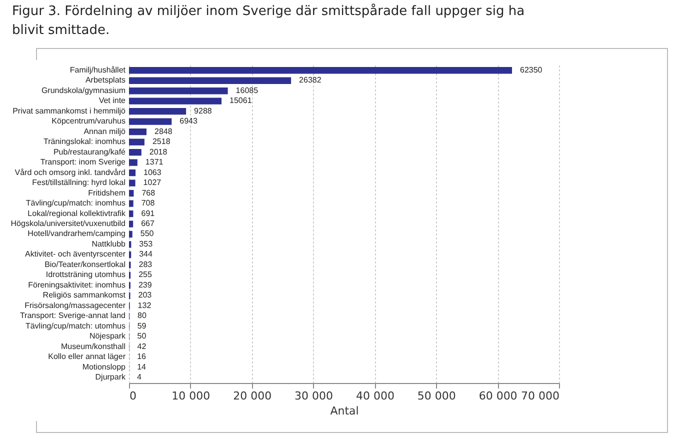  I want to click on data-label: 283, so click(145, 264).